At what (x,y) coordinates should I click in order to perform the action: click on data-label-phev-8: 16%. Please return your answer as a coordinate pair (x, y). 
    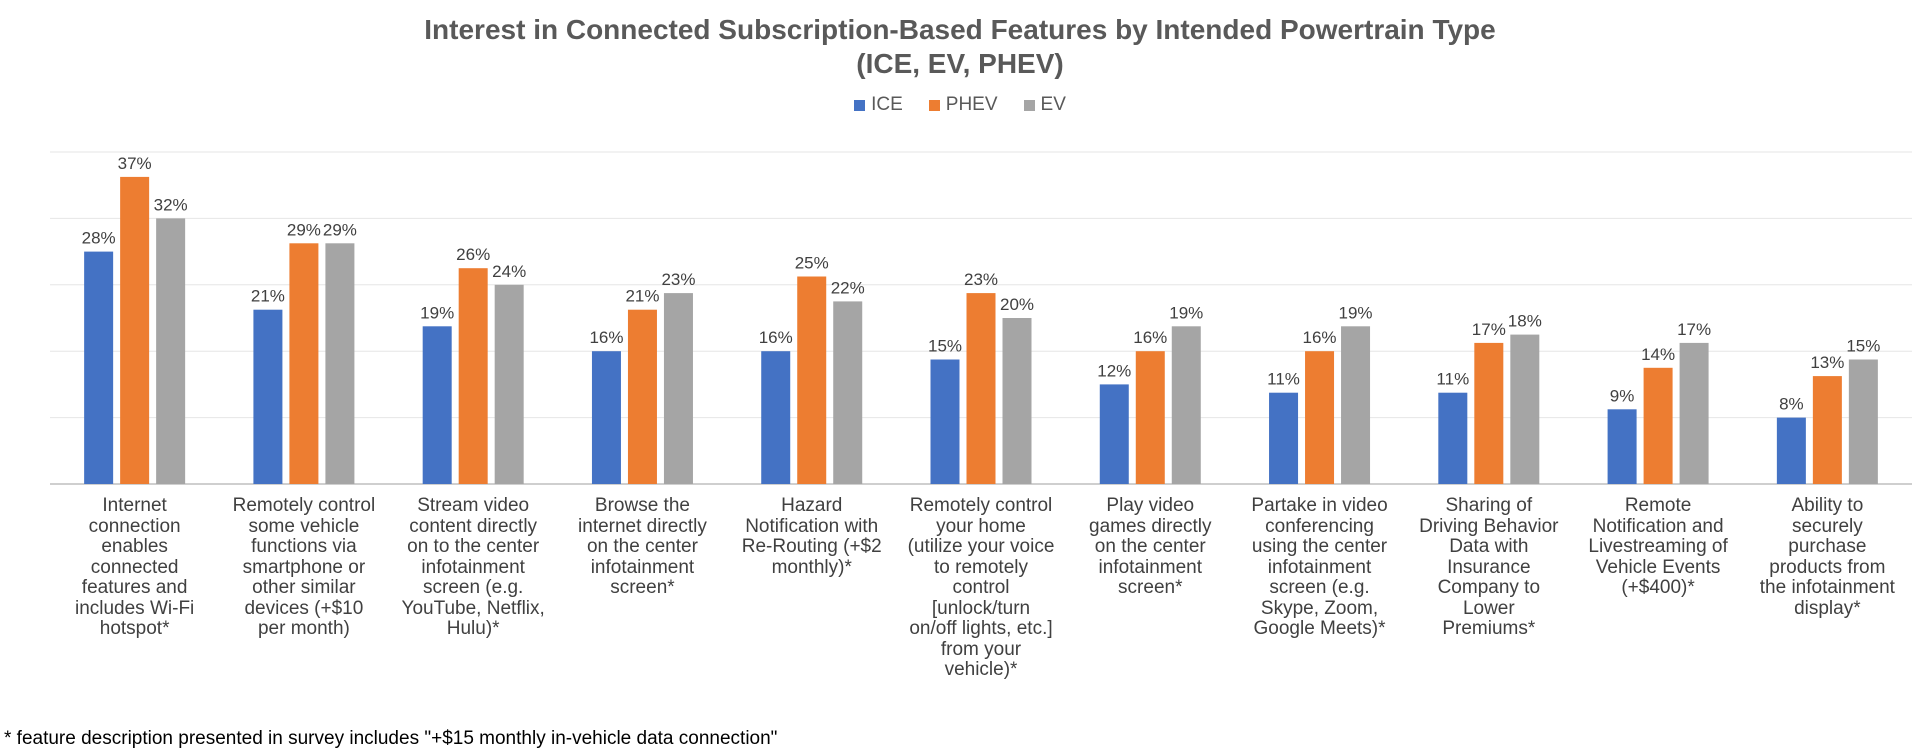
    Looking at the image, I should click on (1320, 337).